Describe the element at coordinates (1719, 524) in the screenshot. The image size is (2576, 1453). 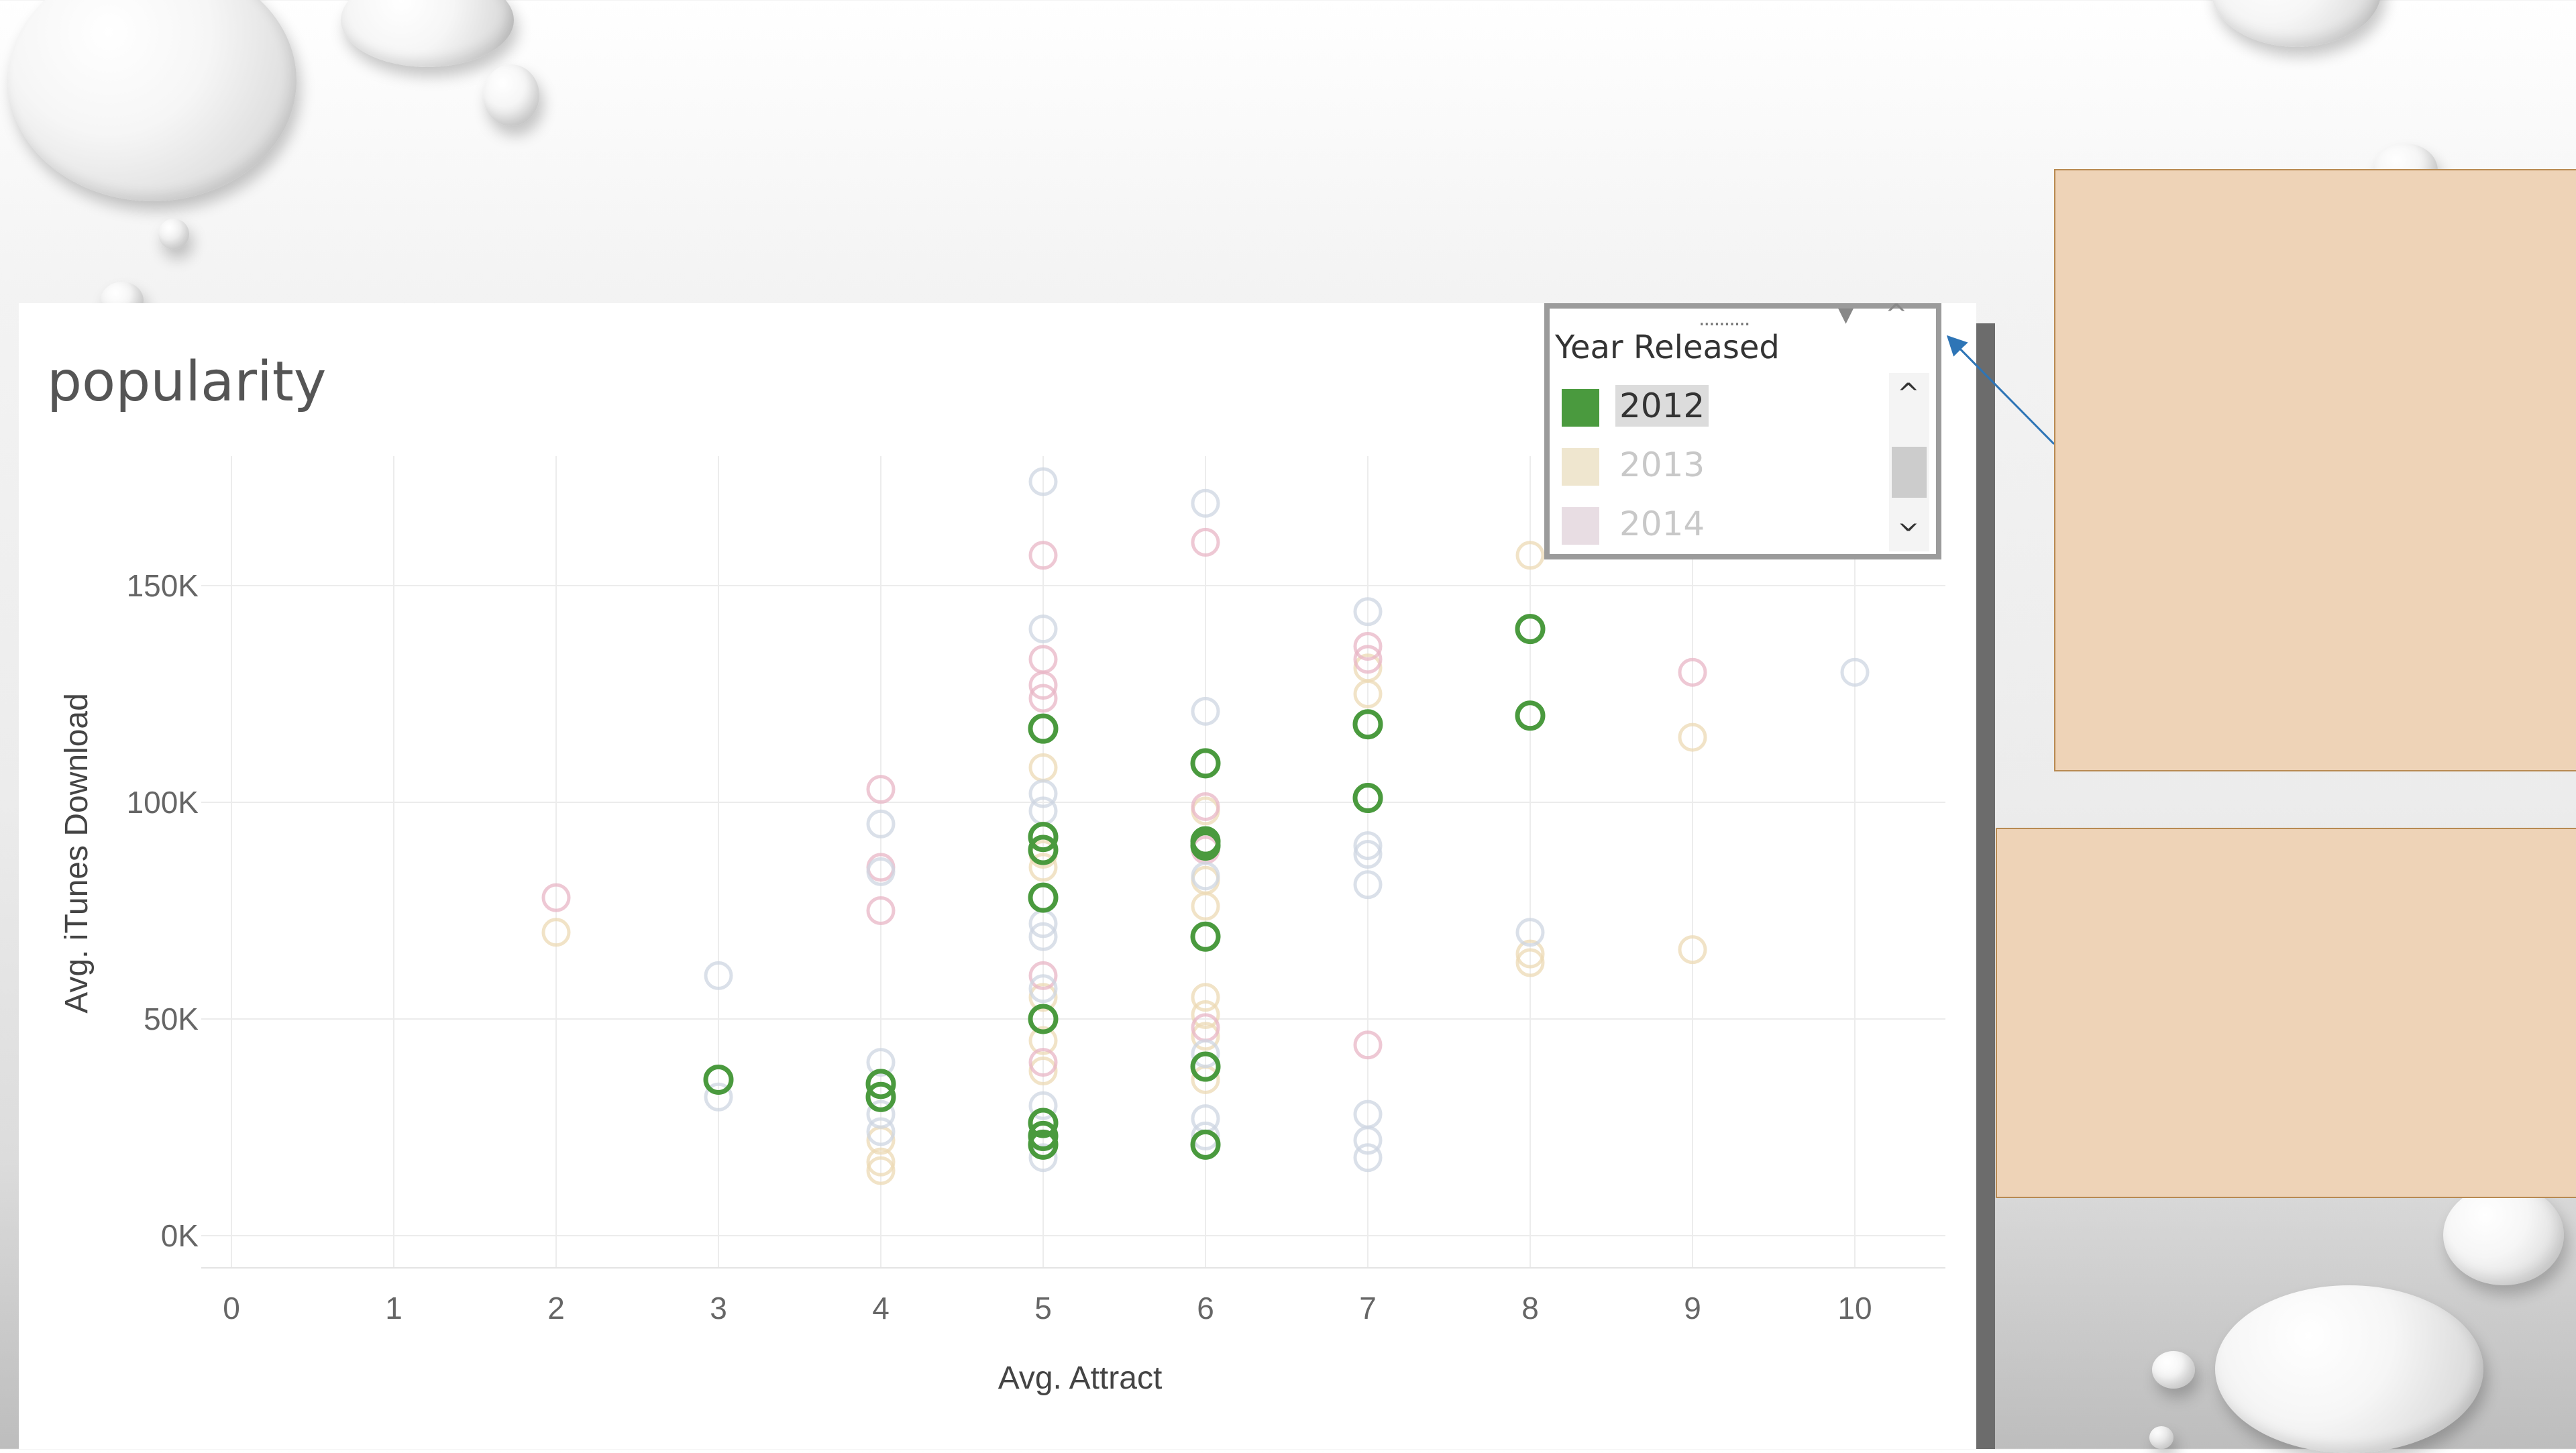
I see `legend-item-2014: 2014` at that location.